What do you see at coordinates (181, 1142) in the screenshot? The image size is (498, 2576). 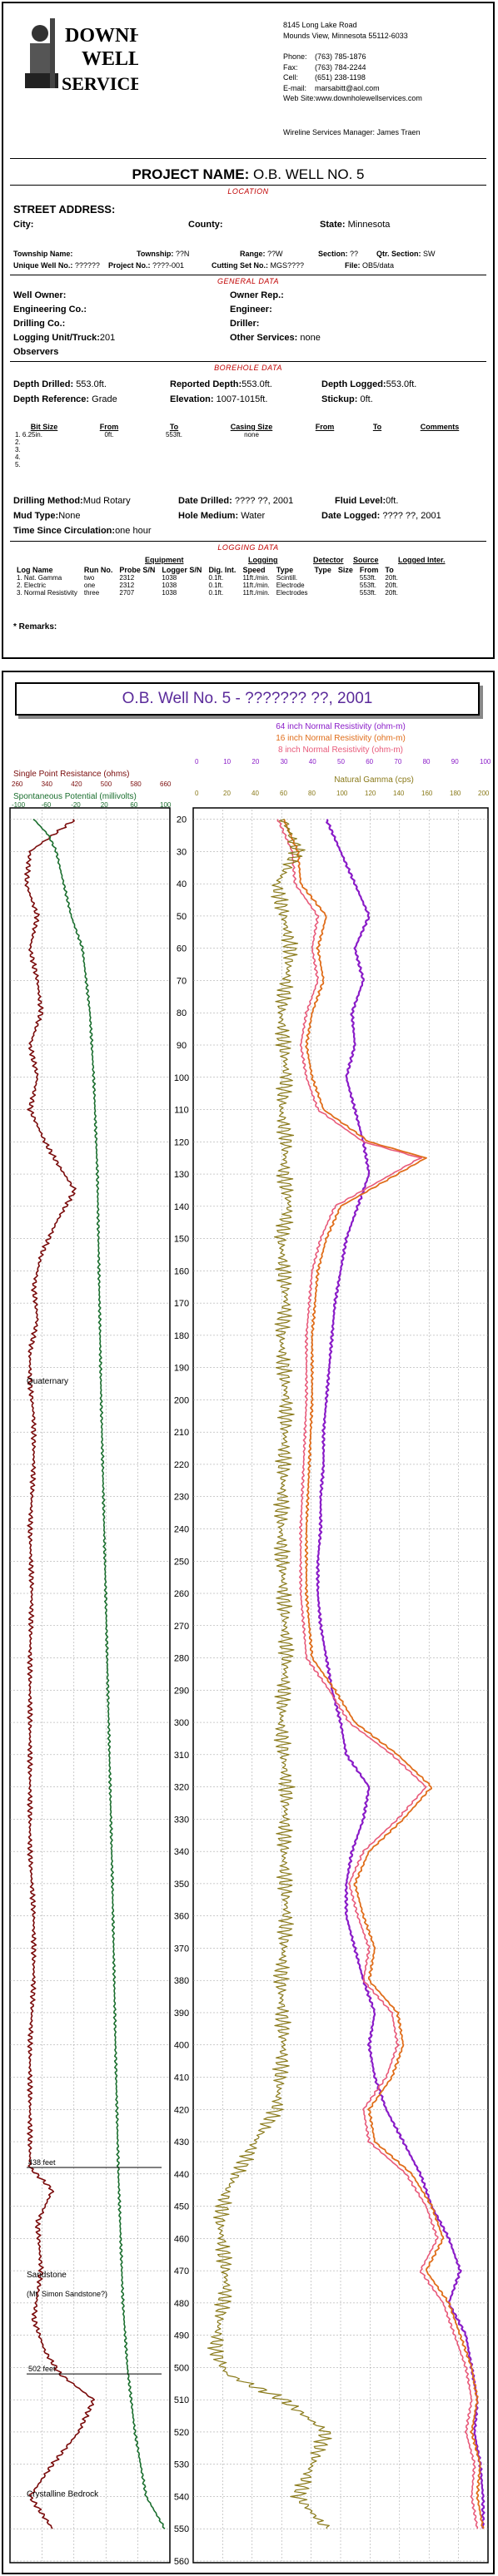 I see `depth-label: 120` at bounding box center [181, 1142].